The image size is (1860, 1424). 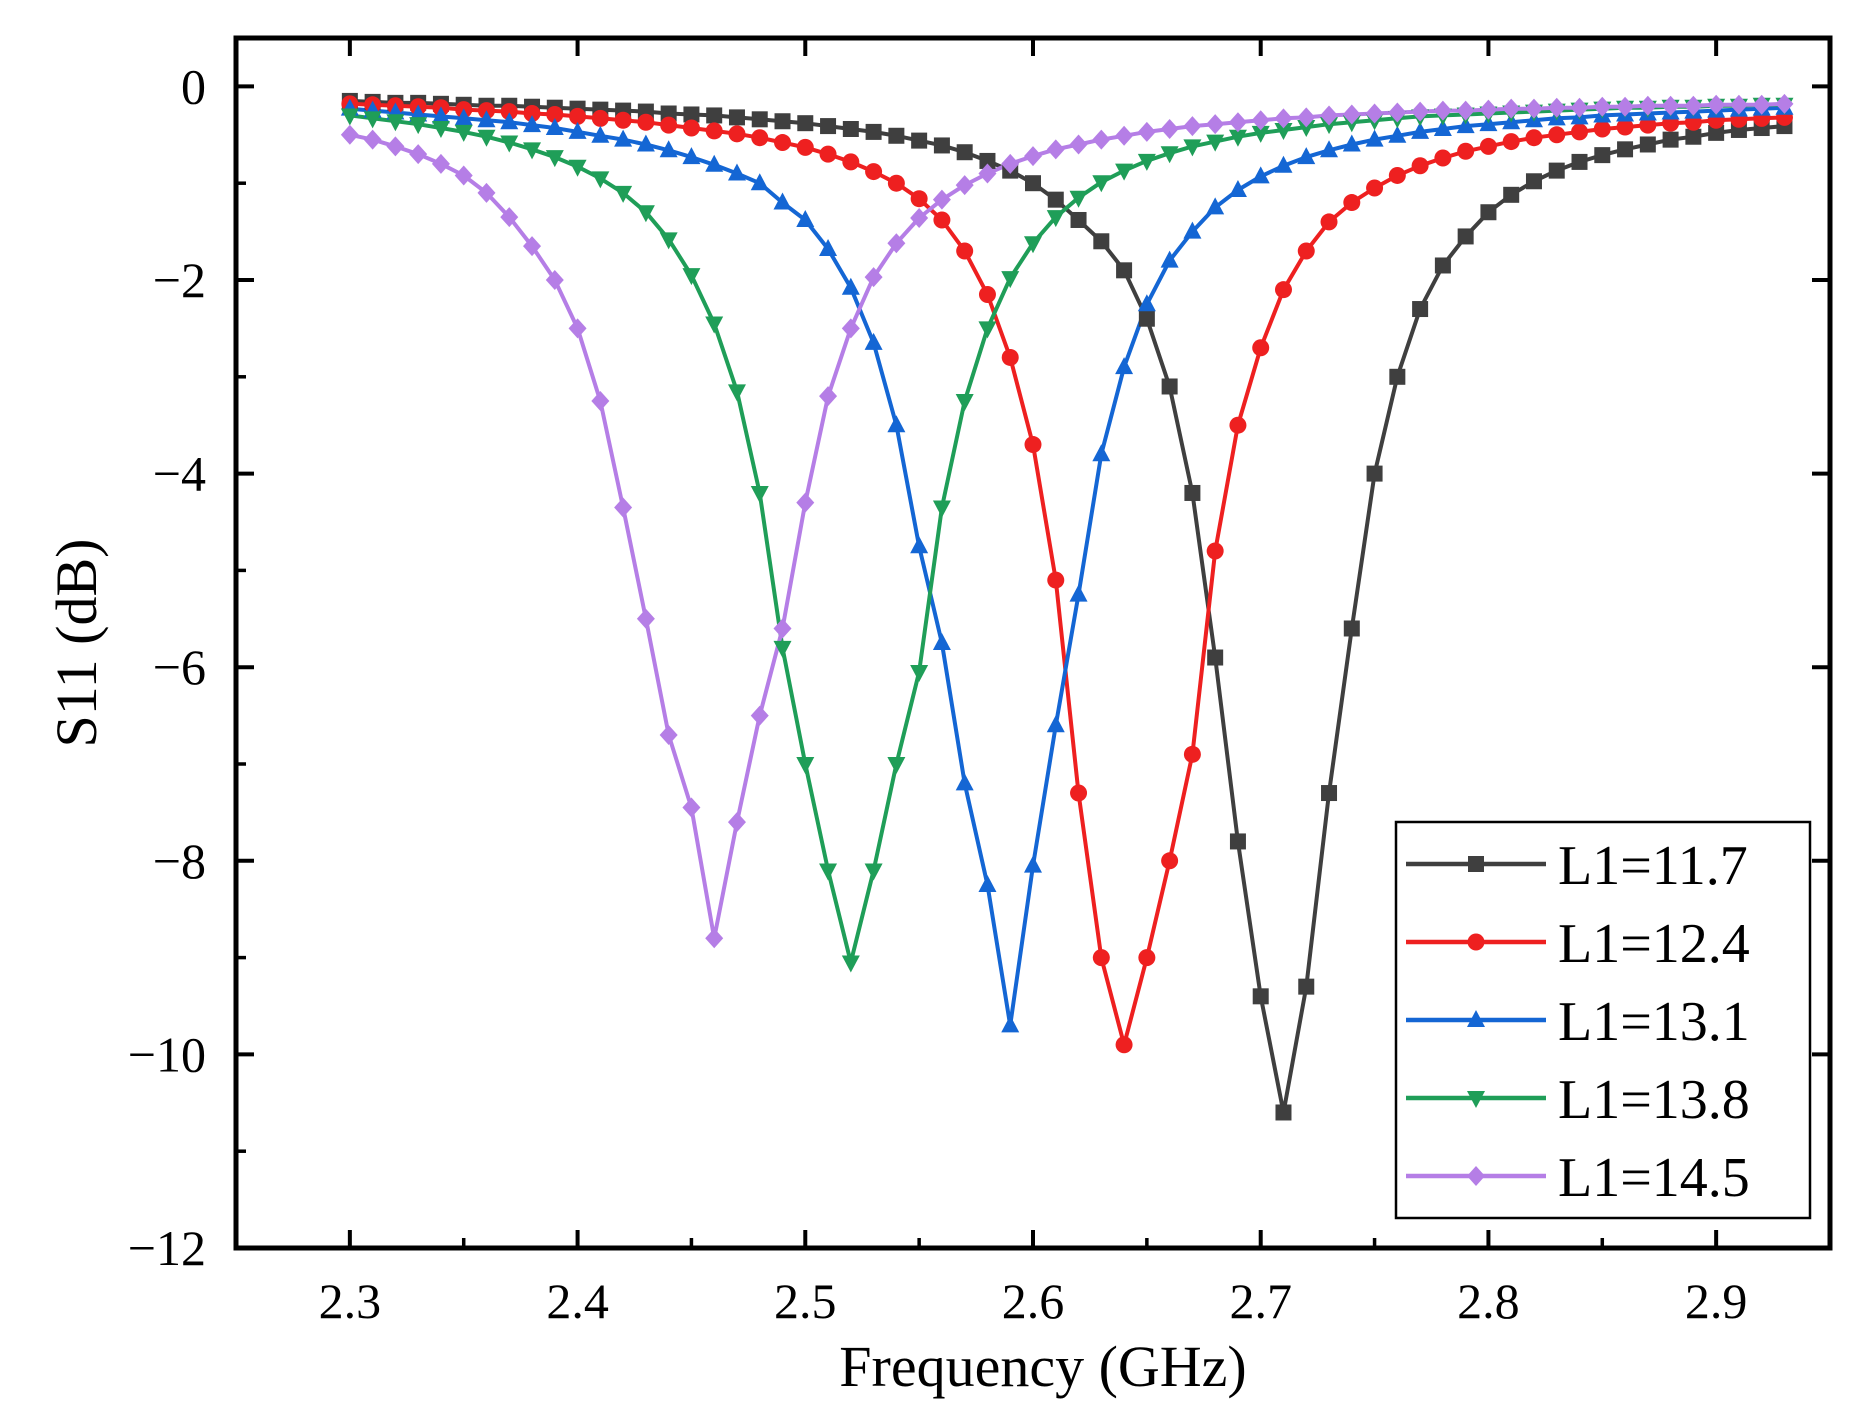 What do you see at coordinates (179, 861) in the screenshot?
I see `y-tick-label: −8` at bounding box center [179, 861].